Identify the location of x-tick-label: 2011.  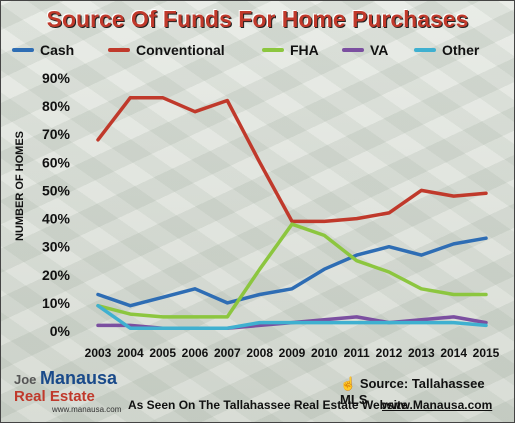
(357, 353).